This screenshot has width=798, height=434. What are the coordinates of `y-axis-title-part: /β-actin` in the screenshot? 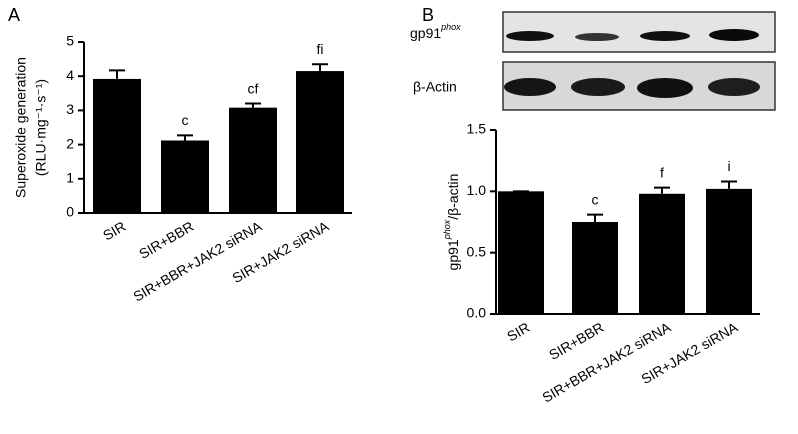 It's located at (453, 197).